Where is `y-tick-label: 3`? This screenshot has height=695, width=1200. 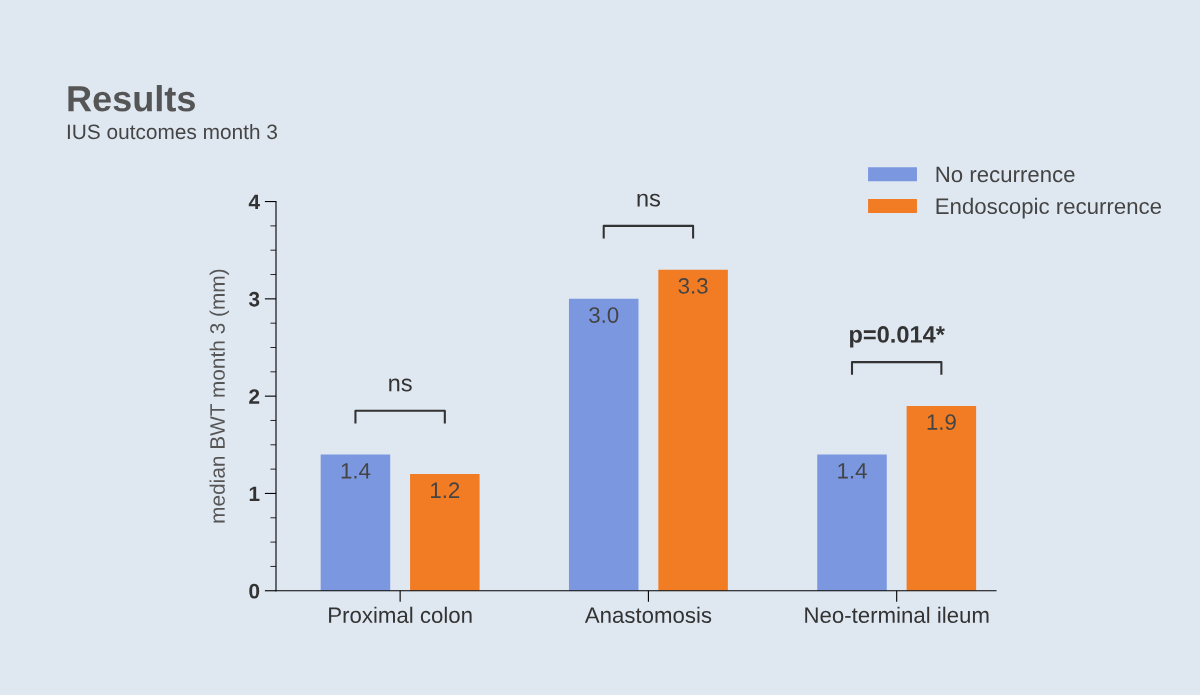 y-tick-label: 3 is located at coordinates (254, 299).